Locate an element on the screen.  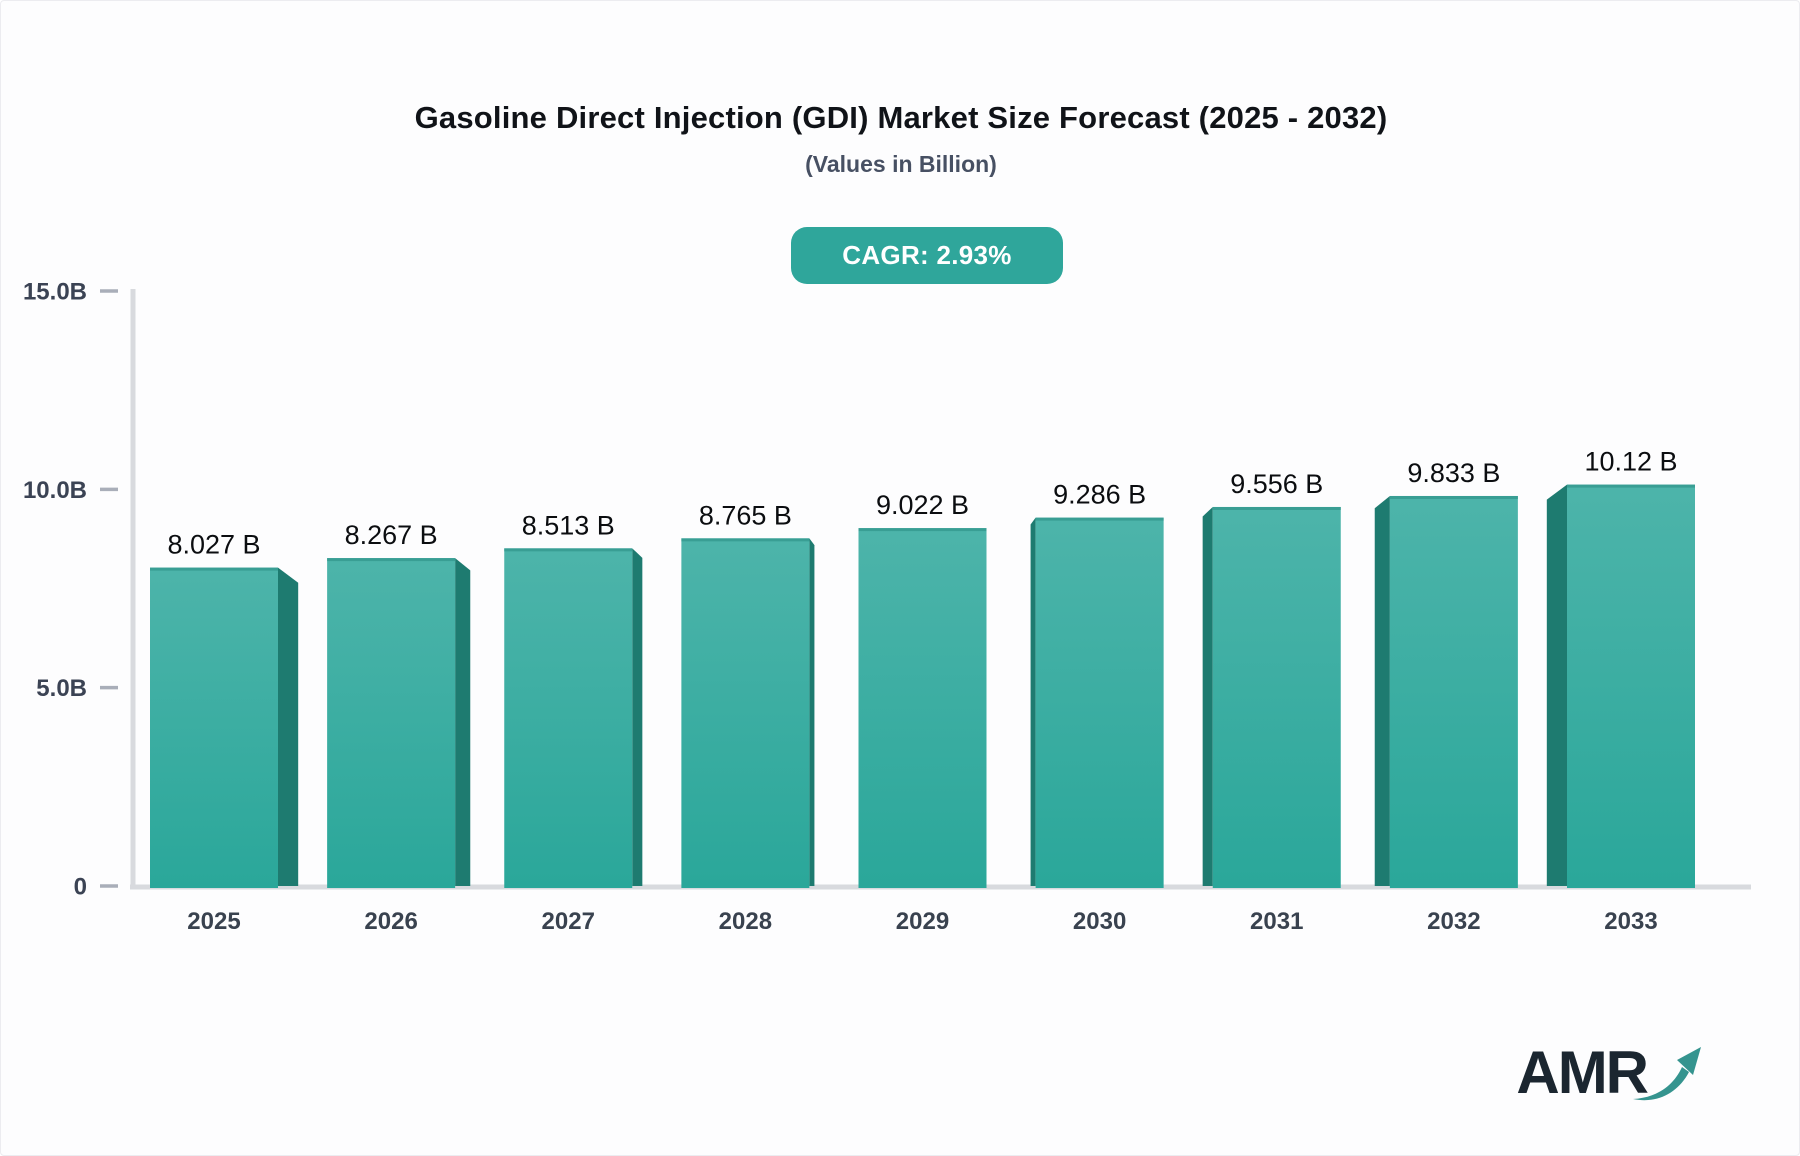
x-category-label: 2028 is located at coordinates (745, 921).